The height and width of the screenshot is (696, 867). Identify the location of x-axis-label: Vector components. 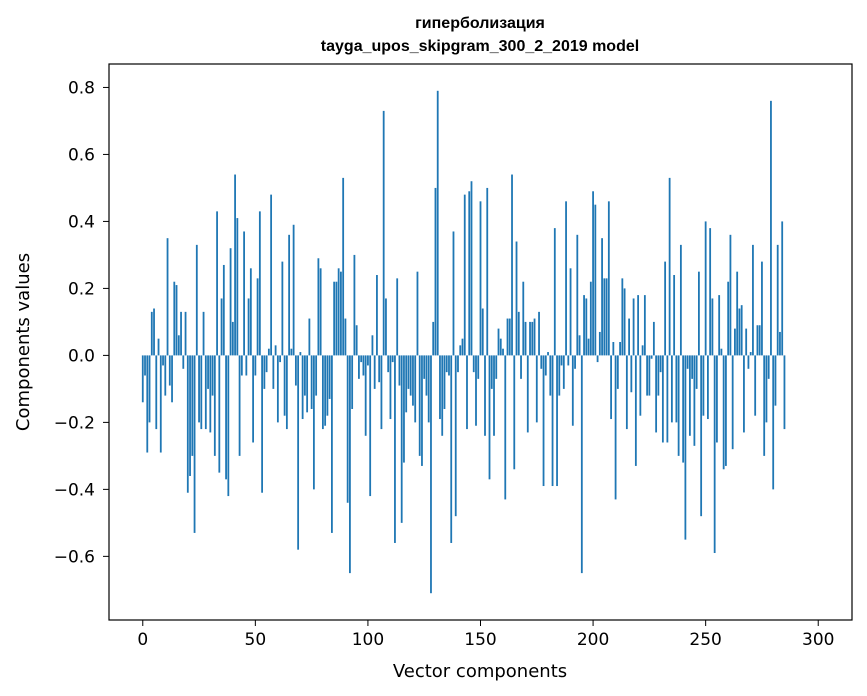
(480, 671).